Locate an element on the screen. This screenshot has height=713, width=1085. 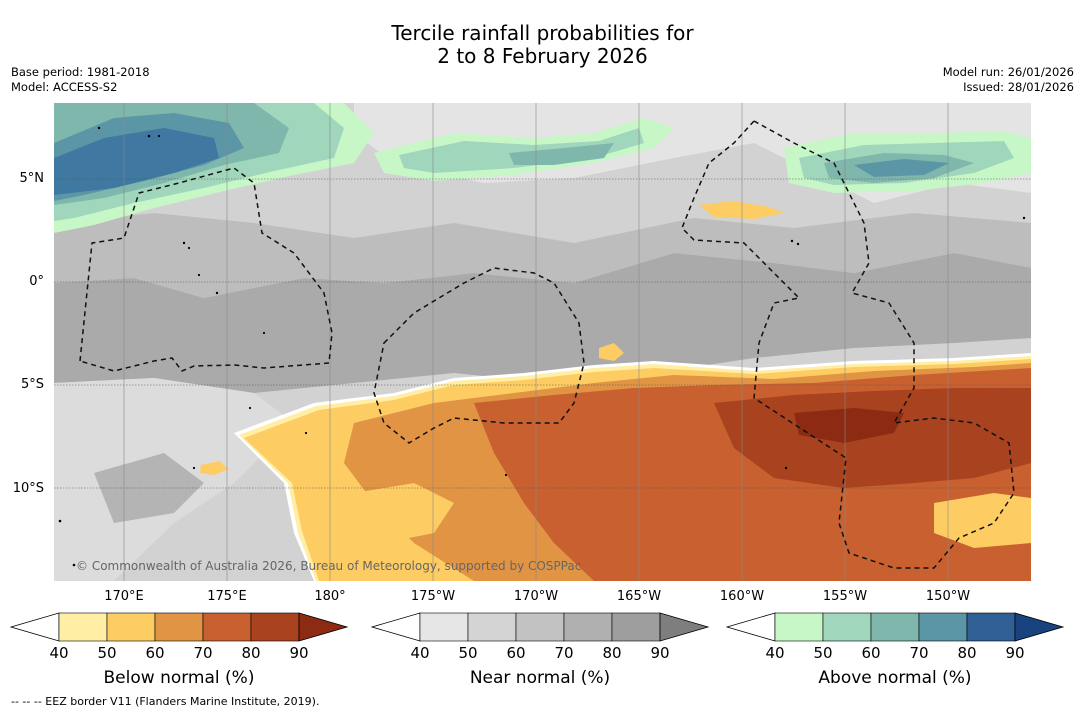
cb-below-tick-90: 90 is located at coordinates (299, 653).